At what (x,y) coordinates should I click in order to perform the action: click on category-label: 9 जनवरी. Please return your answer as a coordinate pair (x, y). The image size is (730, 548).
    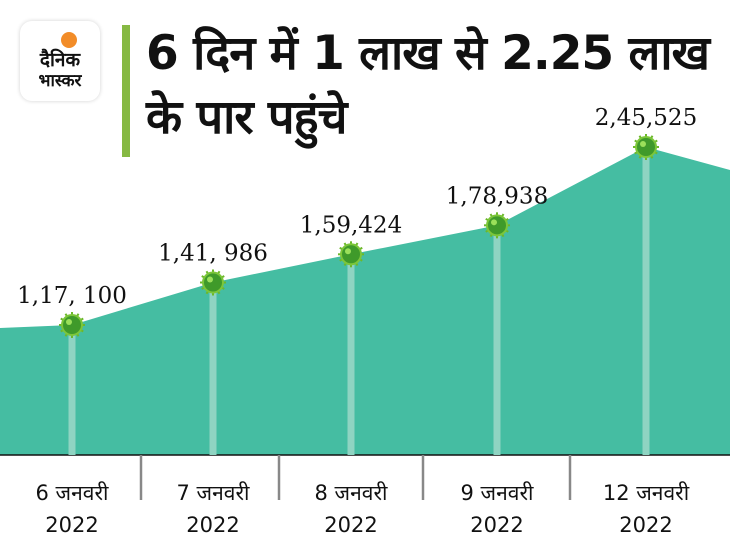
    Looking at the image, I should click on (498, 493).